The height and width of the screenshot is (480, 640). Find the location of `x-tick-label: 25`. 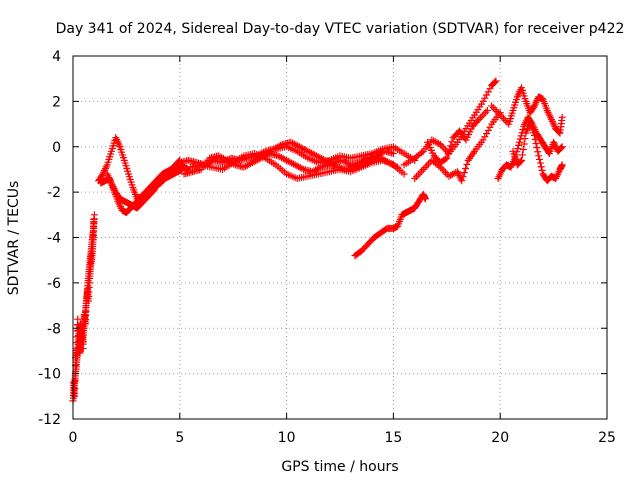

x-tick-label: 25 is located at coordinates (607, 438).